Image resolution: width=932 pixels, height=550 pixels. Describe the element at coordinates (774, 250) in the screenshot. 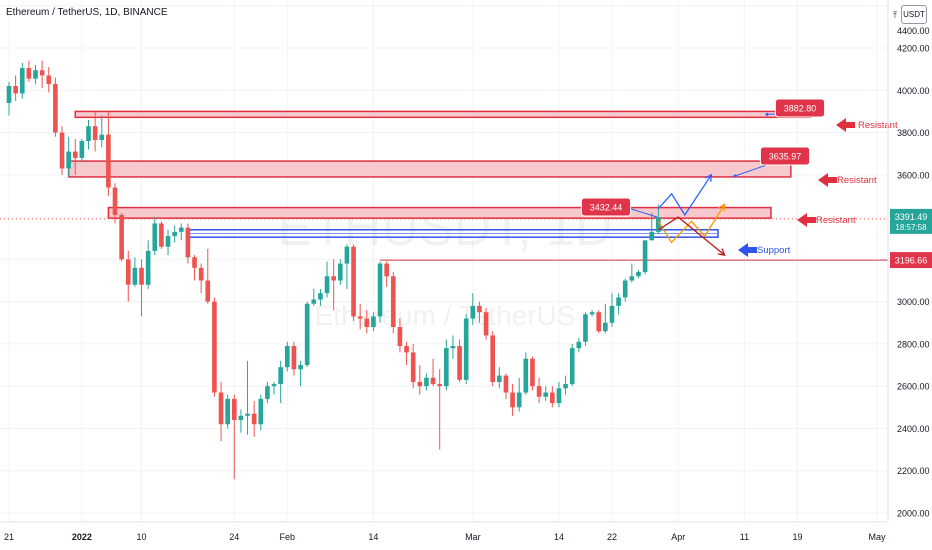

I see `support-label: Support` at that location.